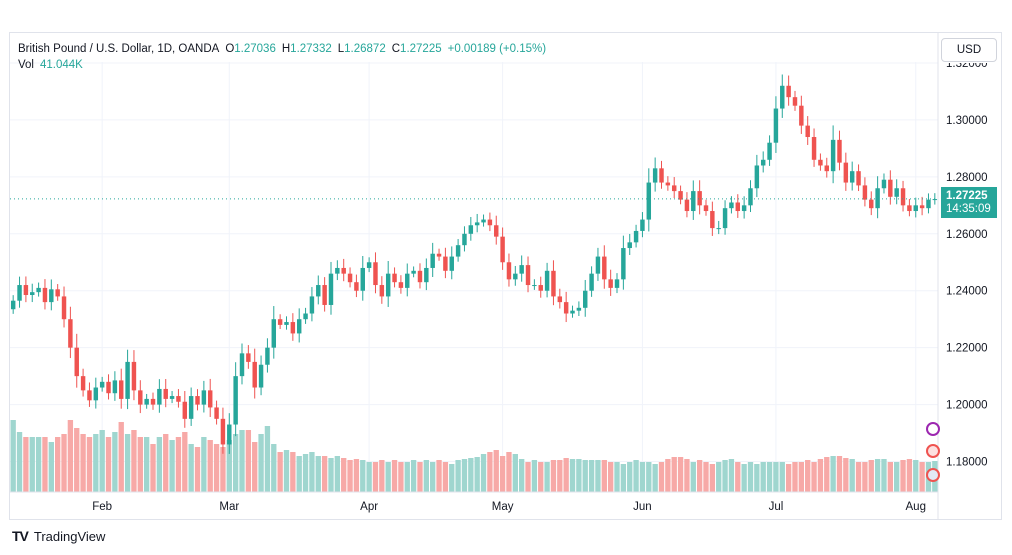 The width and height of the screenshot is (1012, 555). What do you see at coordinates (396, 49) in the screenshot?
I see `close-label: C` at bounding box center [396, 49].